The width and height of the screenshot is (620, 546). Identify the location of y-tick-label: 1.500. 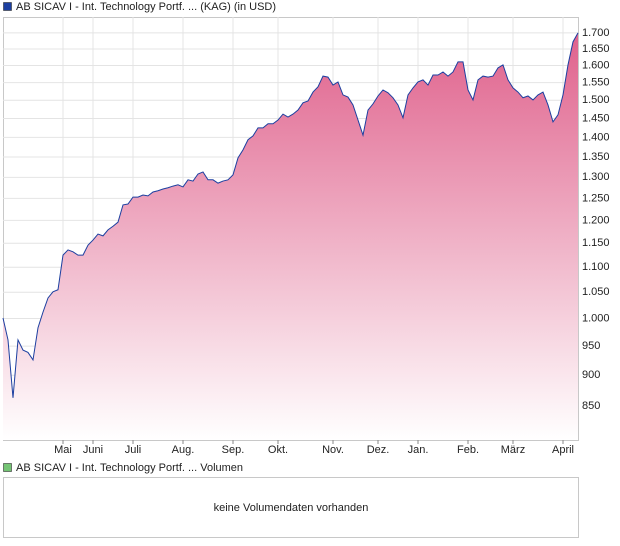
(596, 100).